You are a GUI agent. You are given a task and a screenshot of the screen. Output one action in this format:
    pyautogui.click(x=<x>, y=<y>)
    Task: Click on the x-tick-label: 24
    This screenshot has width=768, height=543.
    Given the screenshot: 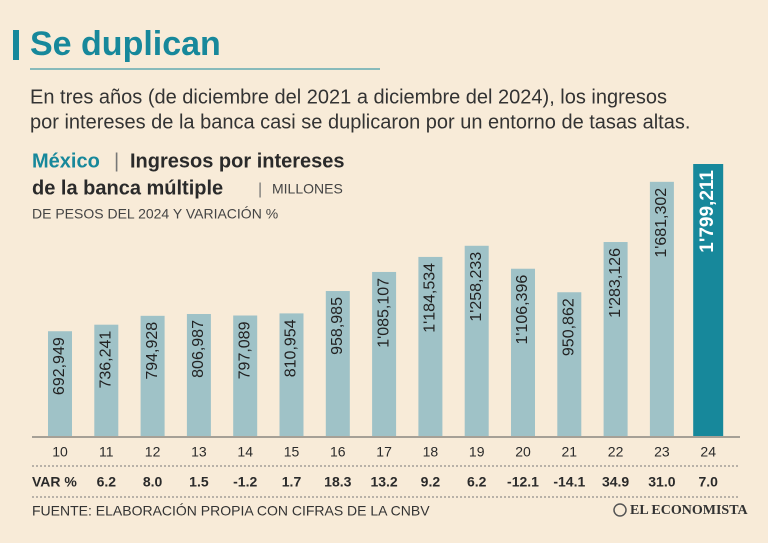 What is the action you would take?
    pyautogui.click(x=708, y=452)
    